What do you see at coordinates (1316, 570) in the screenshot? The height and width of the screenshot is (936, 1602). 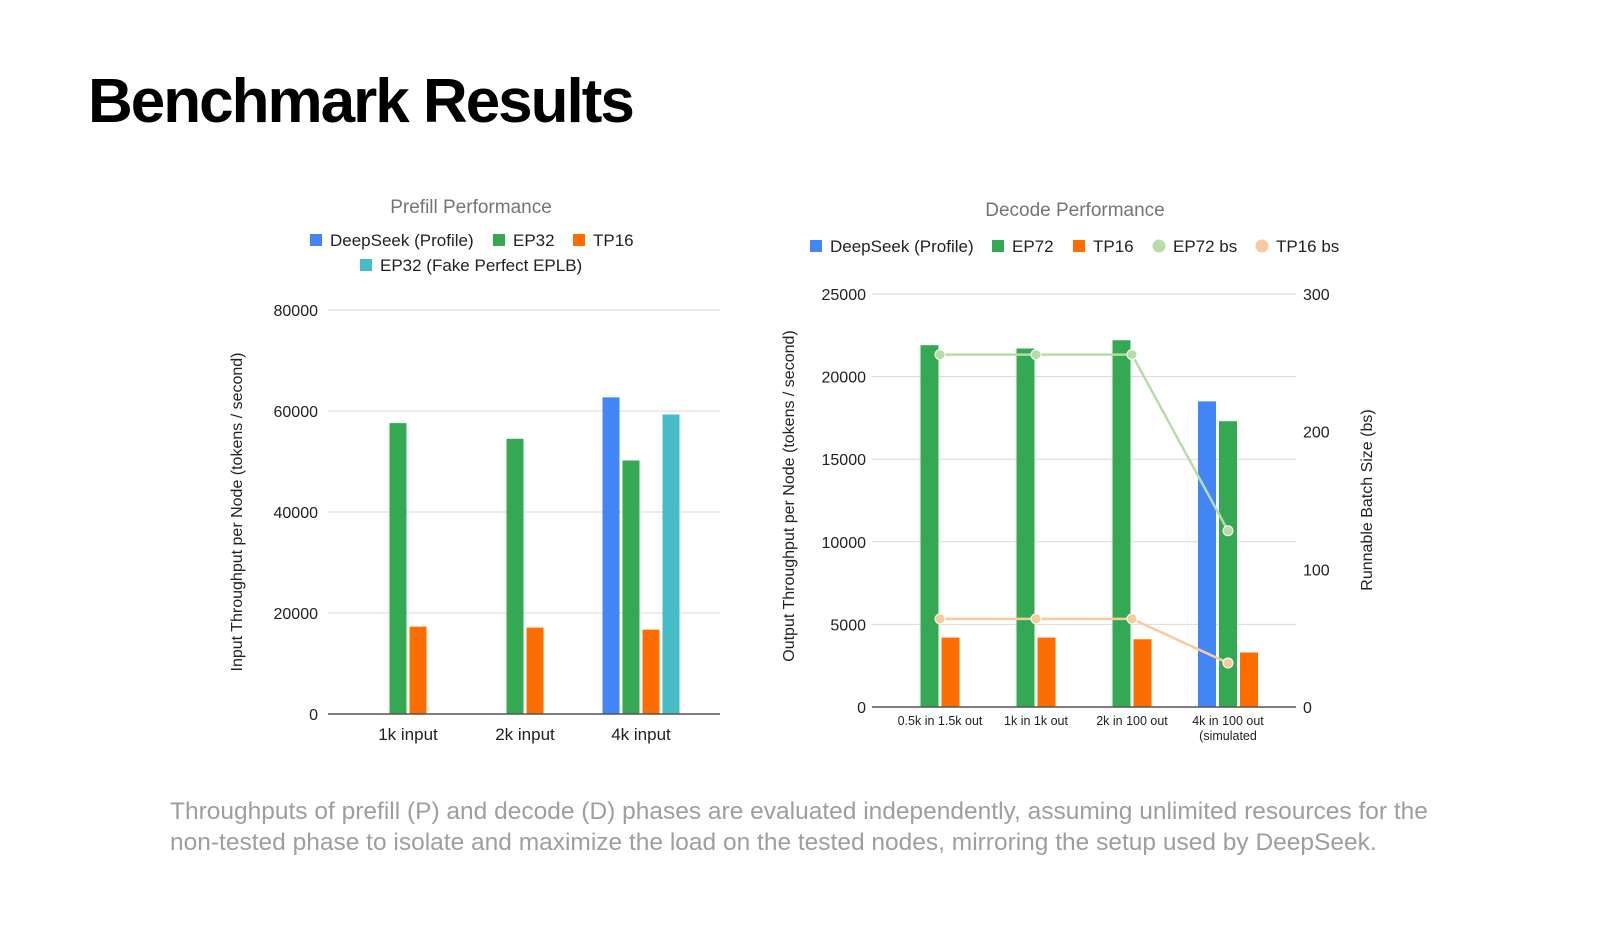 I see `y2-tick-label: 100` at bounding box center [1316, 570].